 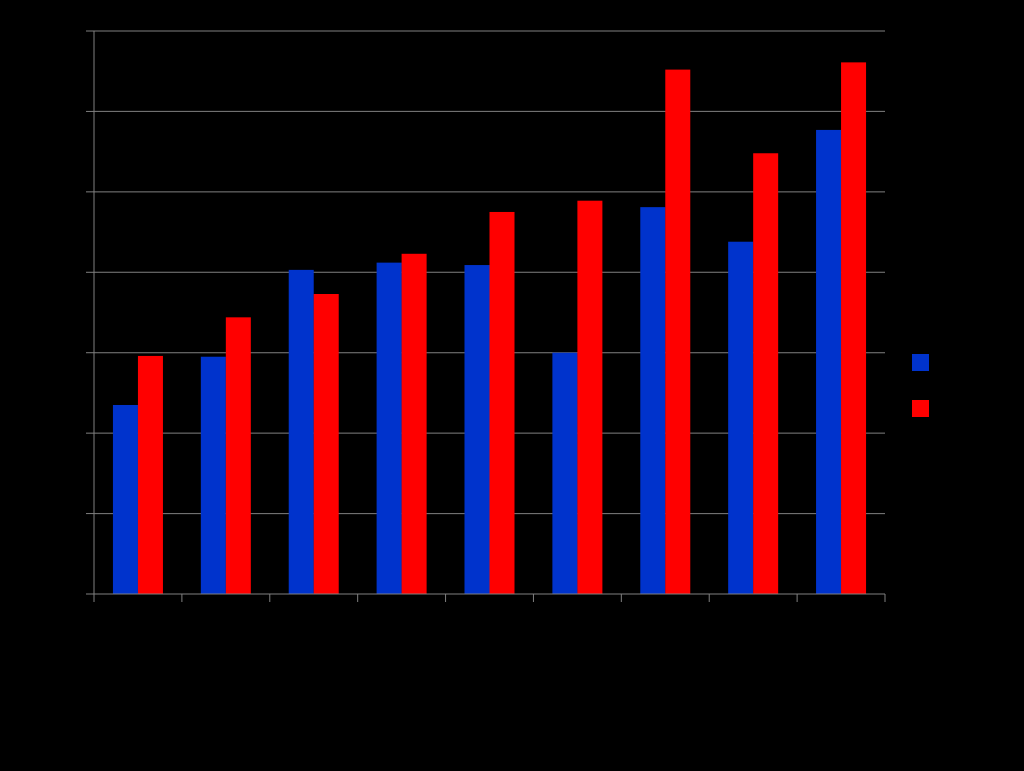 What do you see at coordinates (920, 385) in the screenshot?
I see `legend` at bounding box center [920, 385].